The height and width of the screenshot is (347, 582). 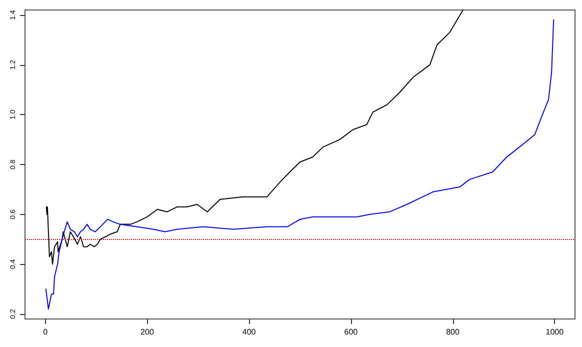 What do you see at coordinates (453, 332) in the screenshot?
I see `x-tick-label: 800` at bounding box center [453, 332].